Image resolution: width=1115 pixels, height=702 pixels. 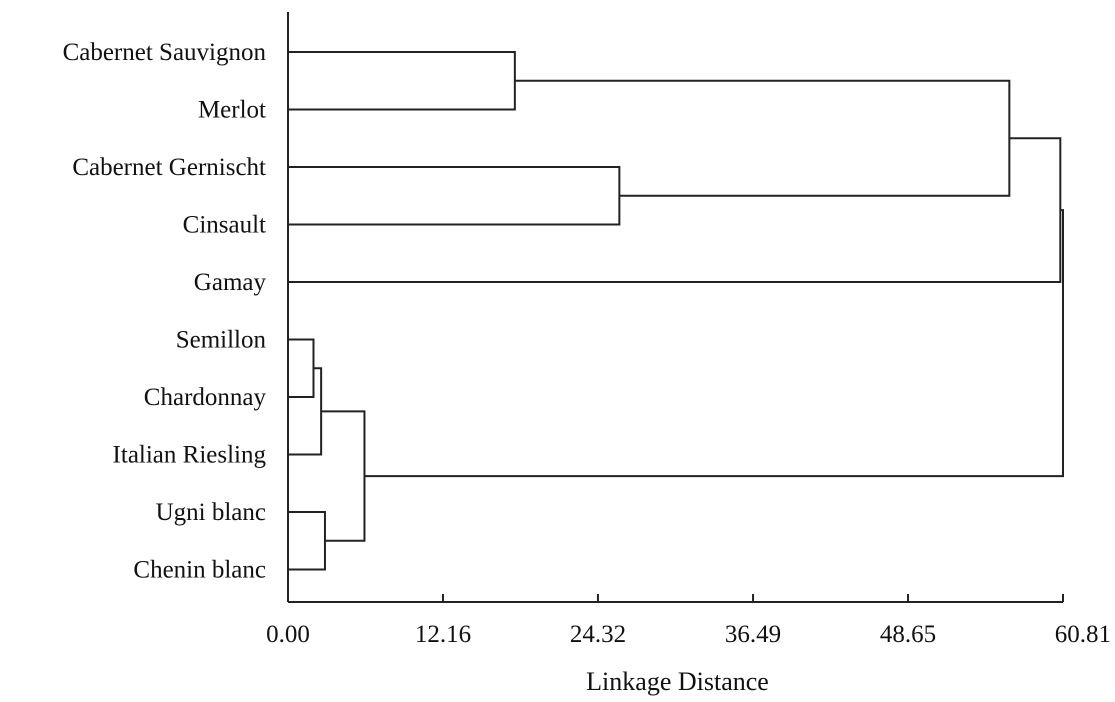 What do you see at coordinates (908, 634) in the screenshot?
I see `x-tick-label: 48.65` at bounding box center [908, 634].